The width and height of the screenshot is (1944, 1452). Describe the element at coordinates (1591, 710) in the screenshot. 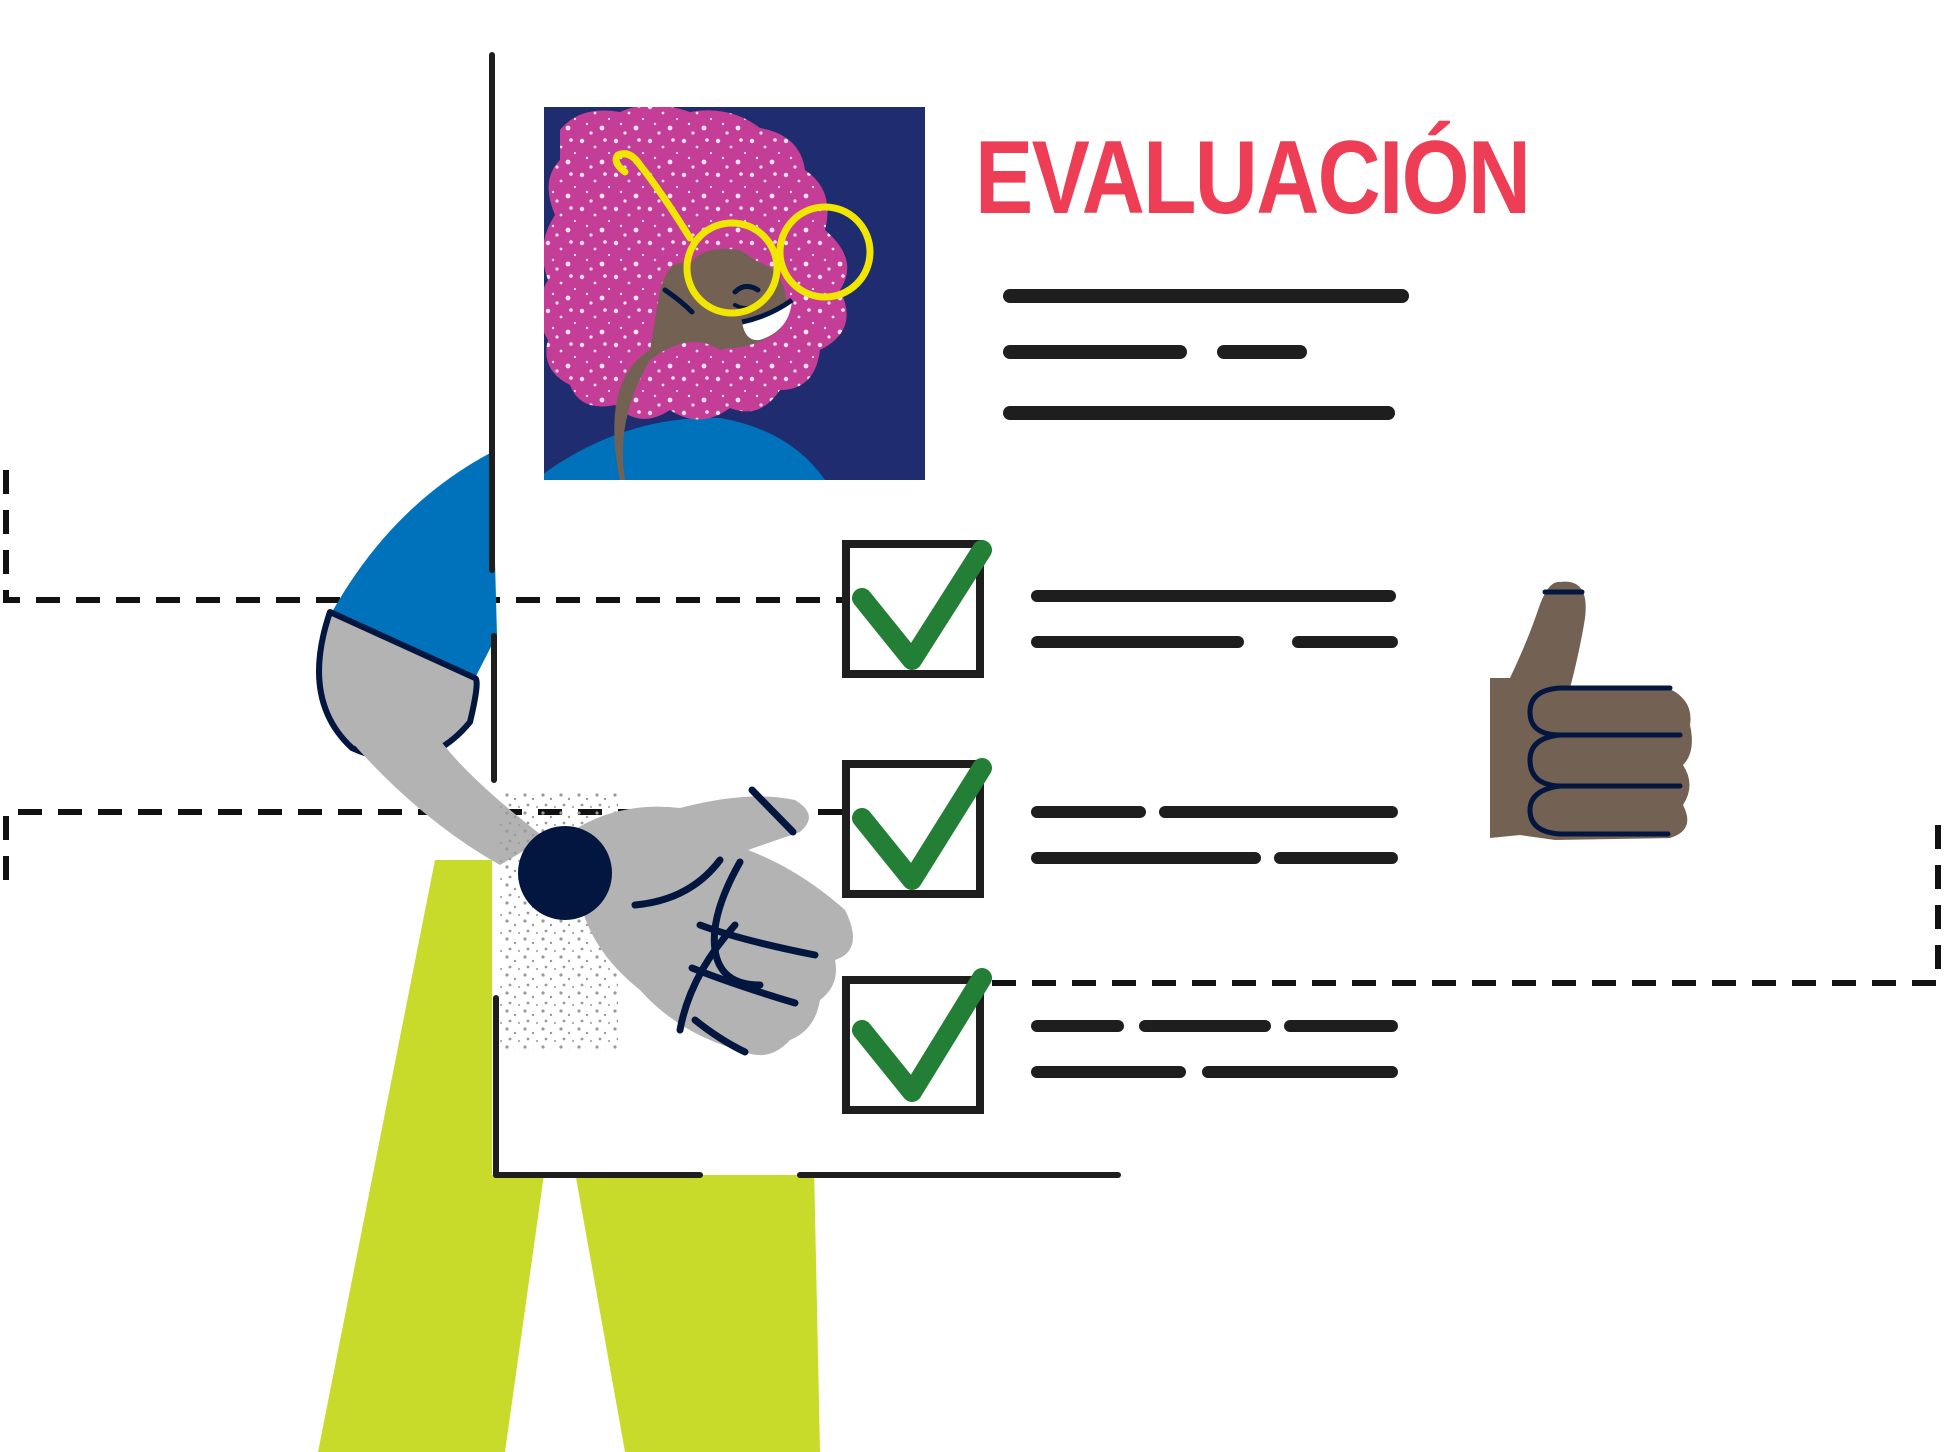

I see `thumbs-up-icon` at that location.